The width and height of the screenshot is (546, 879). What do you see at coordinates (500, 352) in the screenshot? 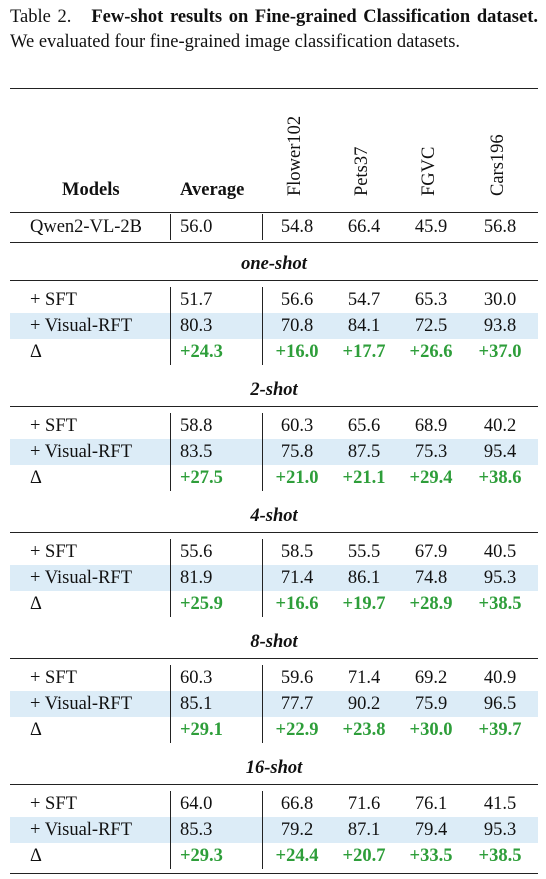
I see `table-cell: +37.0` at bounding box center [500, 352].